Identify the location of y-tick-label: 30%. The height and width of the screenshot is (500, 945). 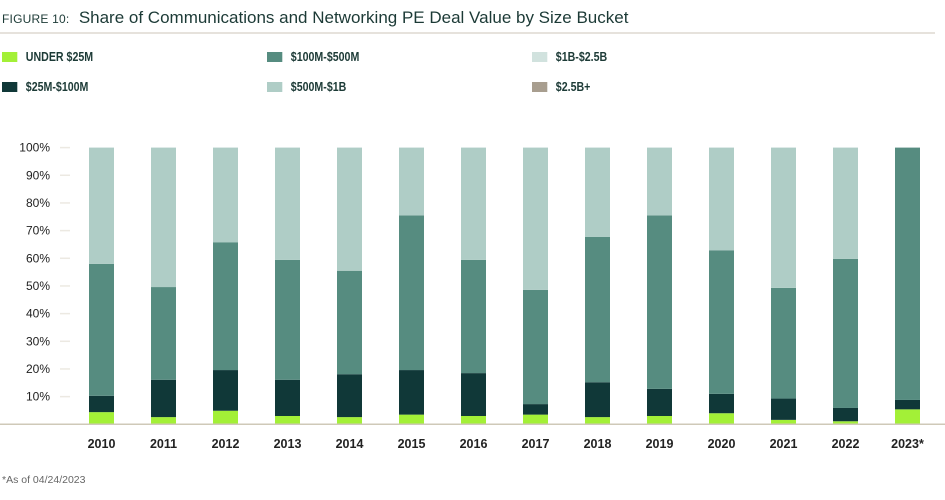
(38, 341).